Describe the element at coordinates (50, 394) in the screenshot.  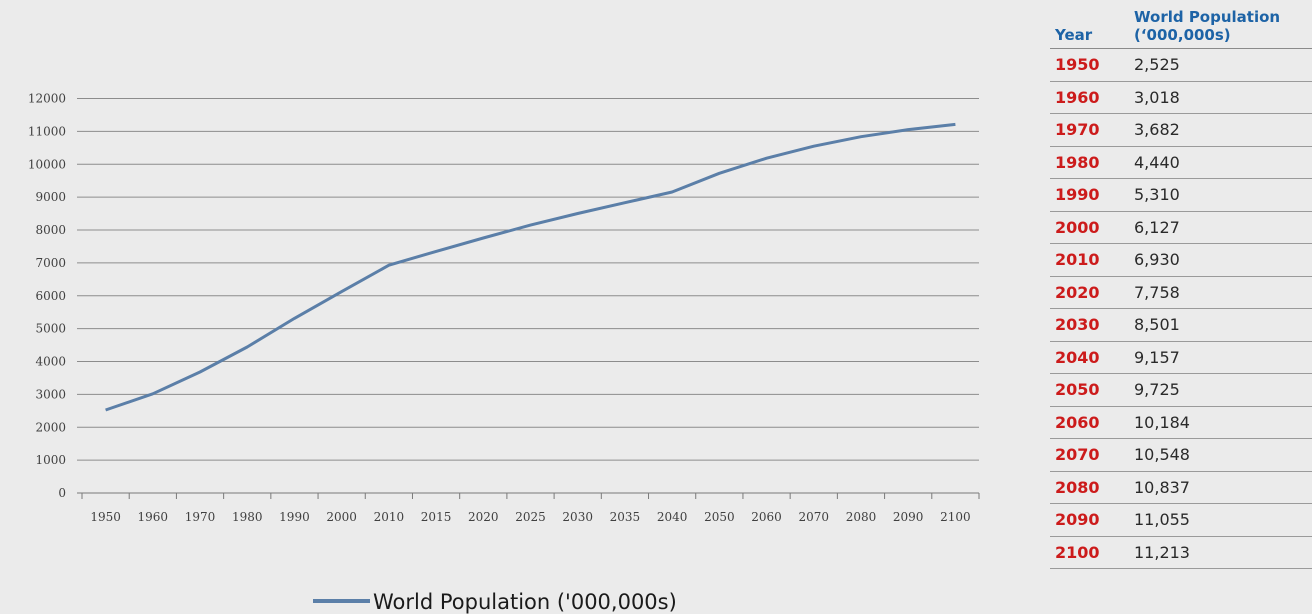
I see `y-tick-label: 3000` at that location.